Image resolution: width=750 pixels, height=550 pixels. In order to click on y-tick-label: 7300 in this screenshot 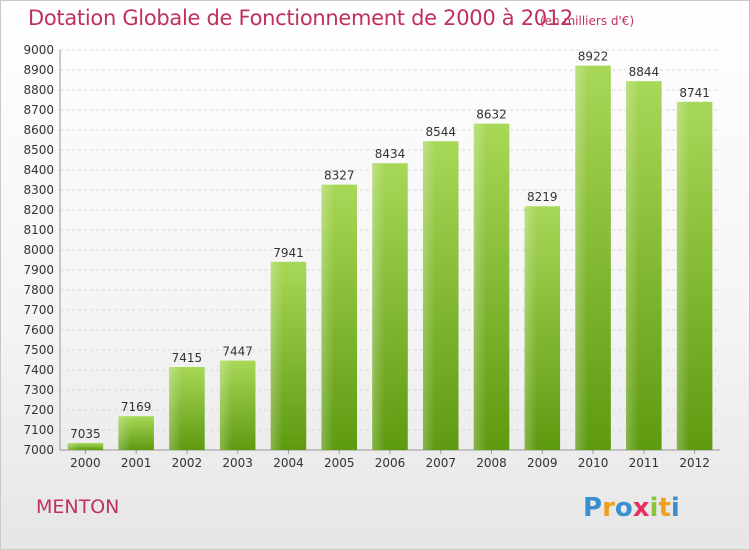, I will do `click(38, 390)`.